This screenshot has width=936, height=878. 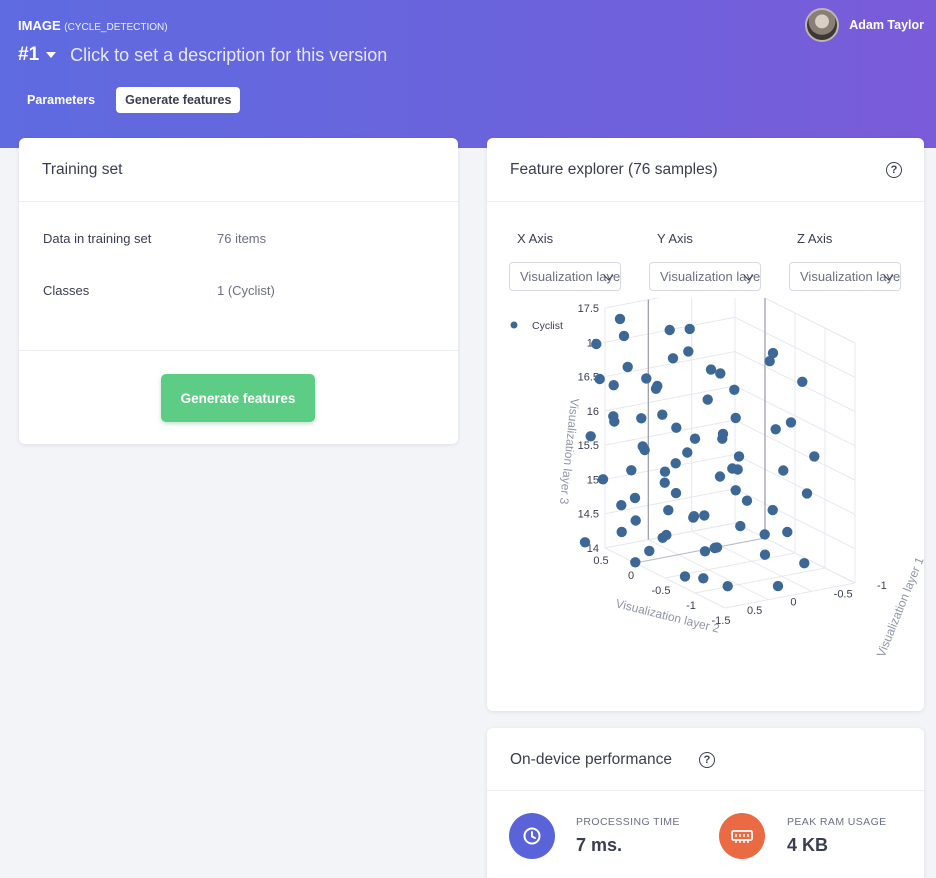 I want to click on processing-time-value: 7 ms., so click(x=599, y=845).